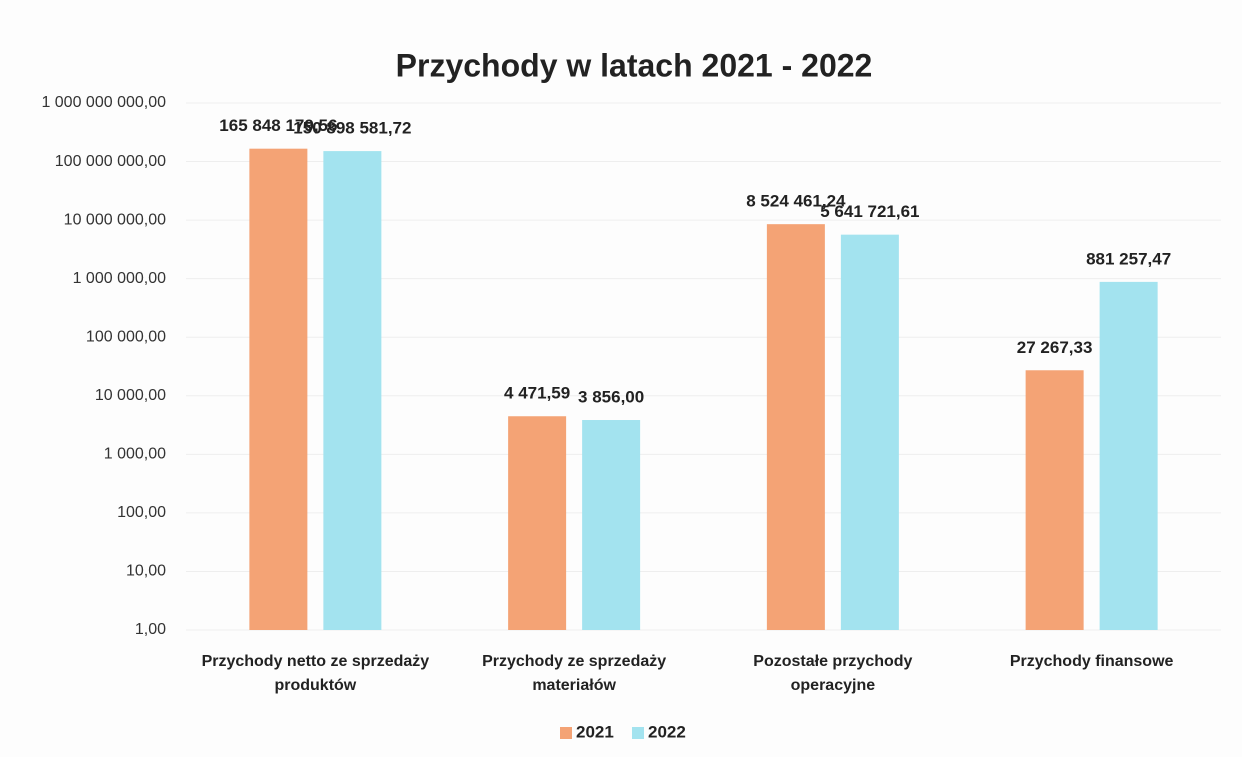 This screenshot has height=757, width=1242. What do you see at coordinates (869, 211) in the screenshot?
I see `data-label: 5 641 721,61` at bounding box center [869, 211].